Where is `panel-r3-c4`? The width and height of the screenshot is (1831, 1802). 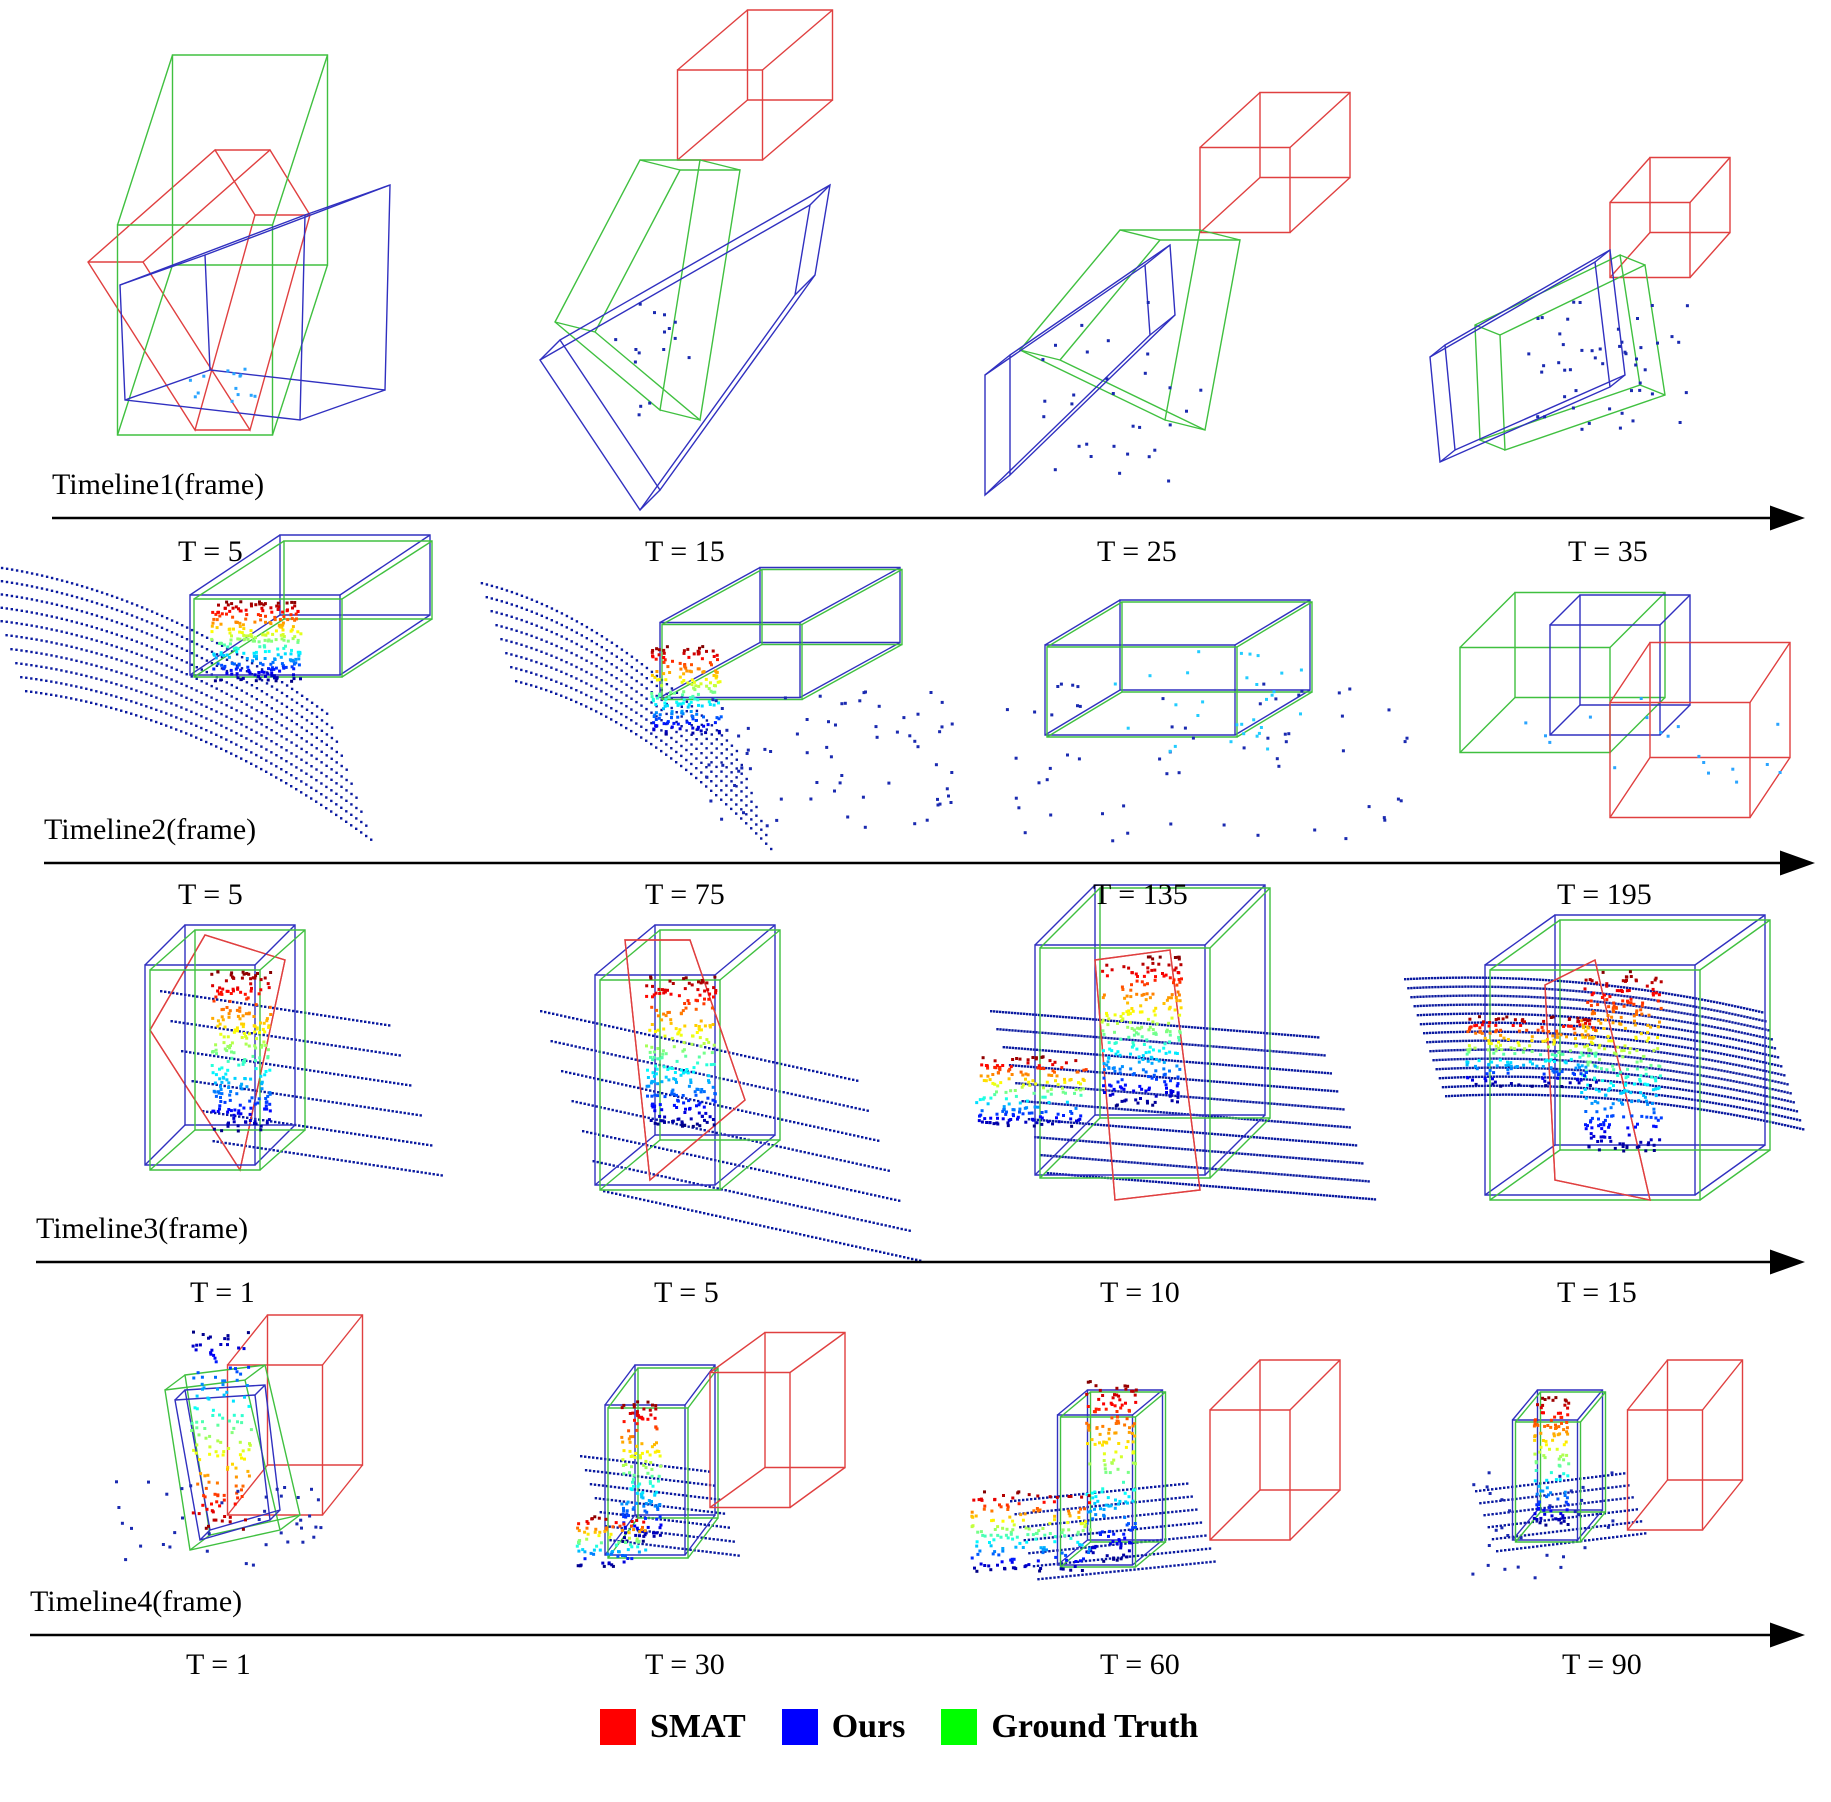
panel-r3-c4 is located at coordinates (1604, 1057).